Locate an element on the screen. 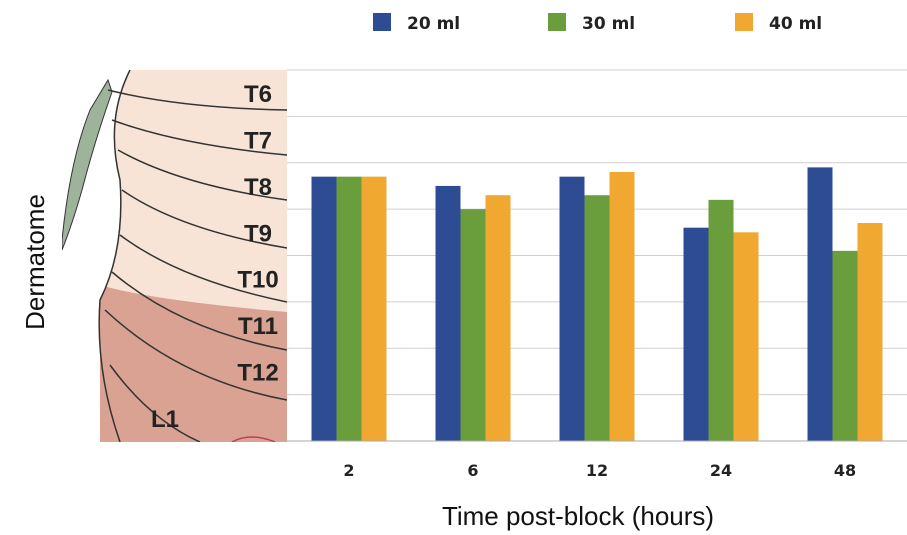 Image resolution: width=907 pixels, height=535 pixels. dermatome-labels: T6 T7 T8 T9 T10 T11 T12 L1 is located at coordinates (215, 257).